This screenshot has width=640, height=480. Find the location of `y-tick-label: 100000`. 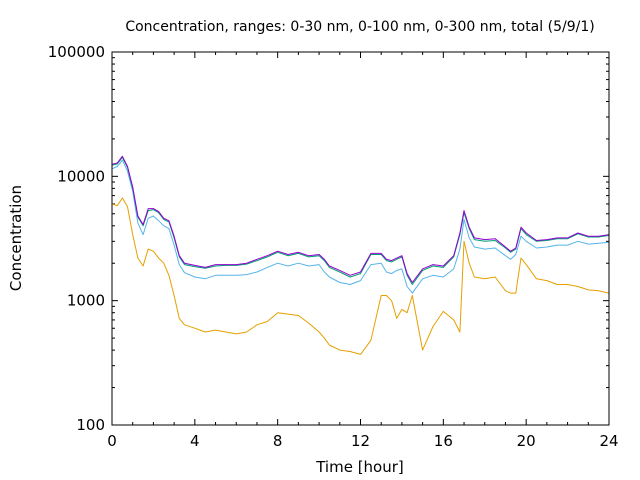

y-tick-label: 100000 is located at coordinates (76, 52).